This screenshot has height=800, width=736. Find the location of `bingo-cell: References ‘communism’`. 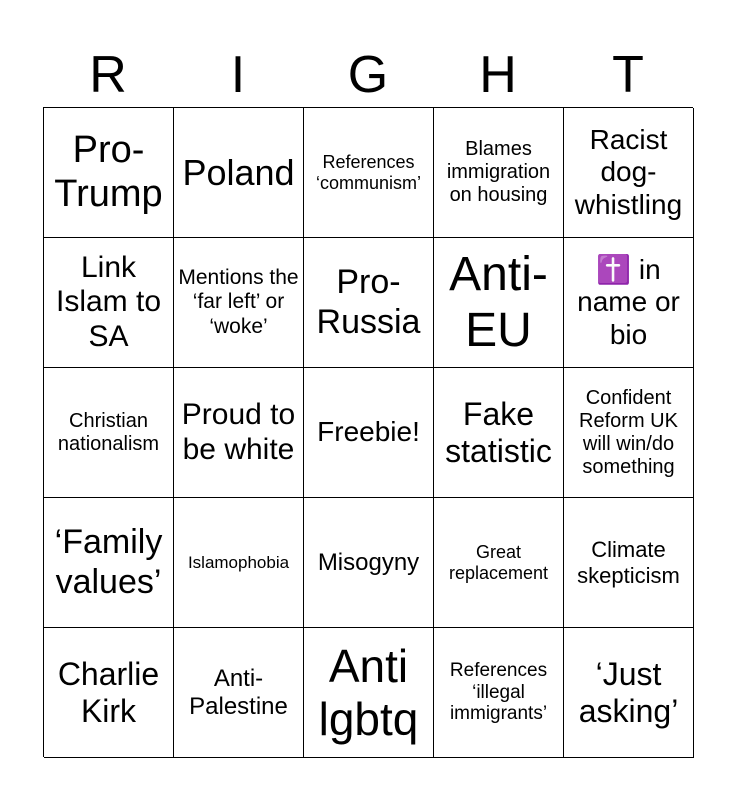

bingo-cell: References ‘communism’ is located at coordinates (369, 173).